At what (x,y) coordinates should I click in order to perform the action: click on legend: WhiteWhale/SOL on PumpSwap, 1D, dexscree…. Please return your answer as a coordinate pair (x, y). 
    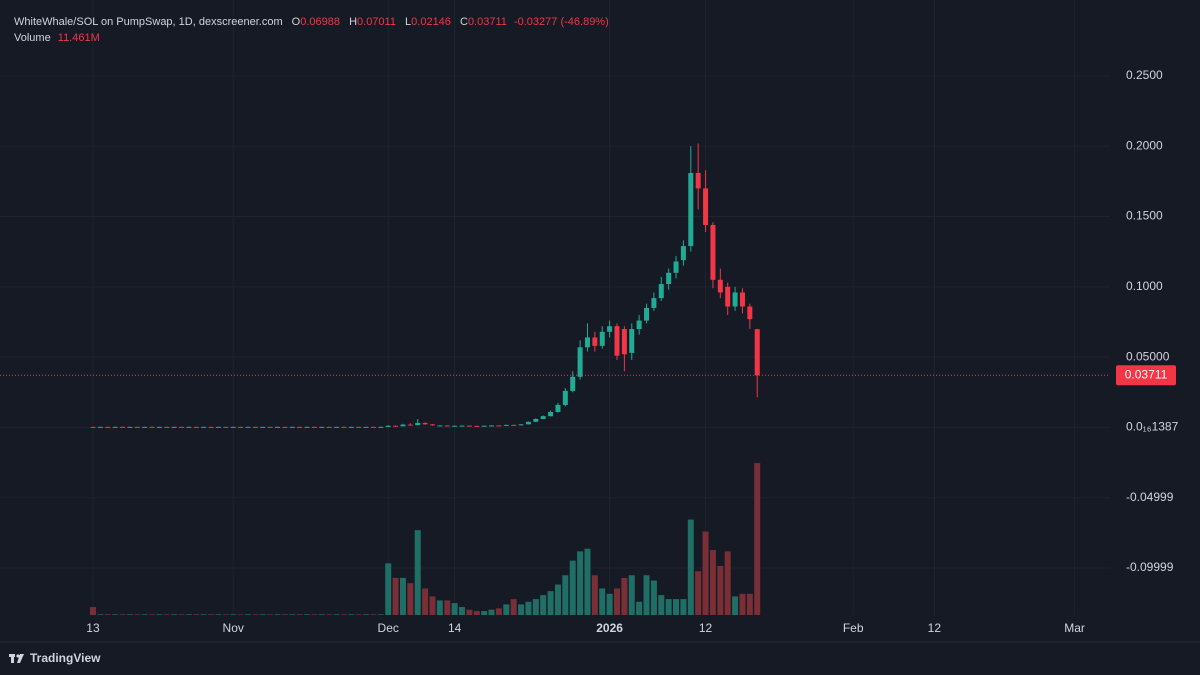
    Looking at the image, I should click on (311, 30).